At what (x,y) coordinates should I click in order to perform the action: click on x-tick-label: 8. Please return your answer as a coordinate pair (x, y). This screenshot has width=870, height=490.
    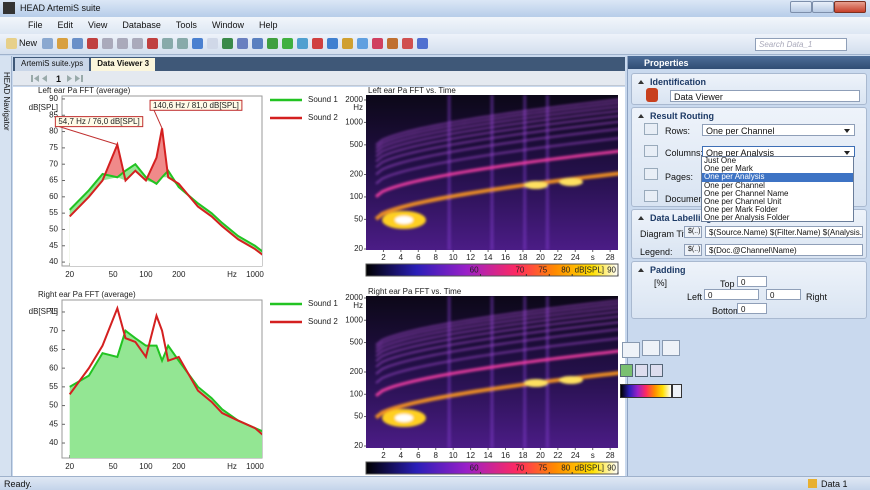
    Looking at the image, I should click on (436, 257).